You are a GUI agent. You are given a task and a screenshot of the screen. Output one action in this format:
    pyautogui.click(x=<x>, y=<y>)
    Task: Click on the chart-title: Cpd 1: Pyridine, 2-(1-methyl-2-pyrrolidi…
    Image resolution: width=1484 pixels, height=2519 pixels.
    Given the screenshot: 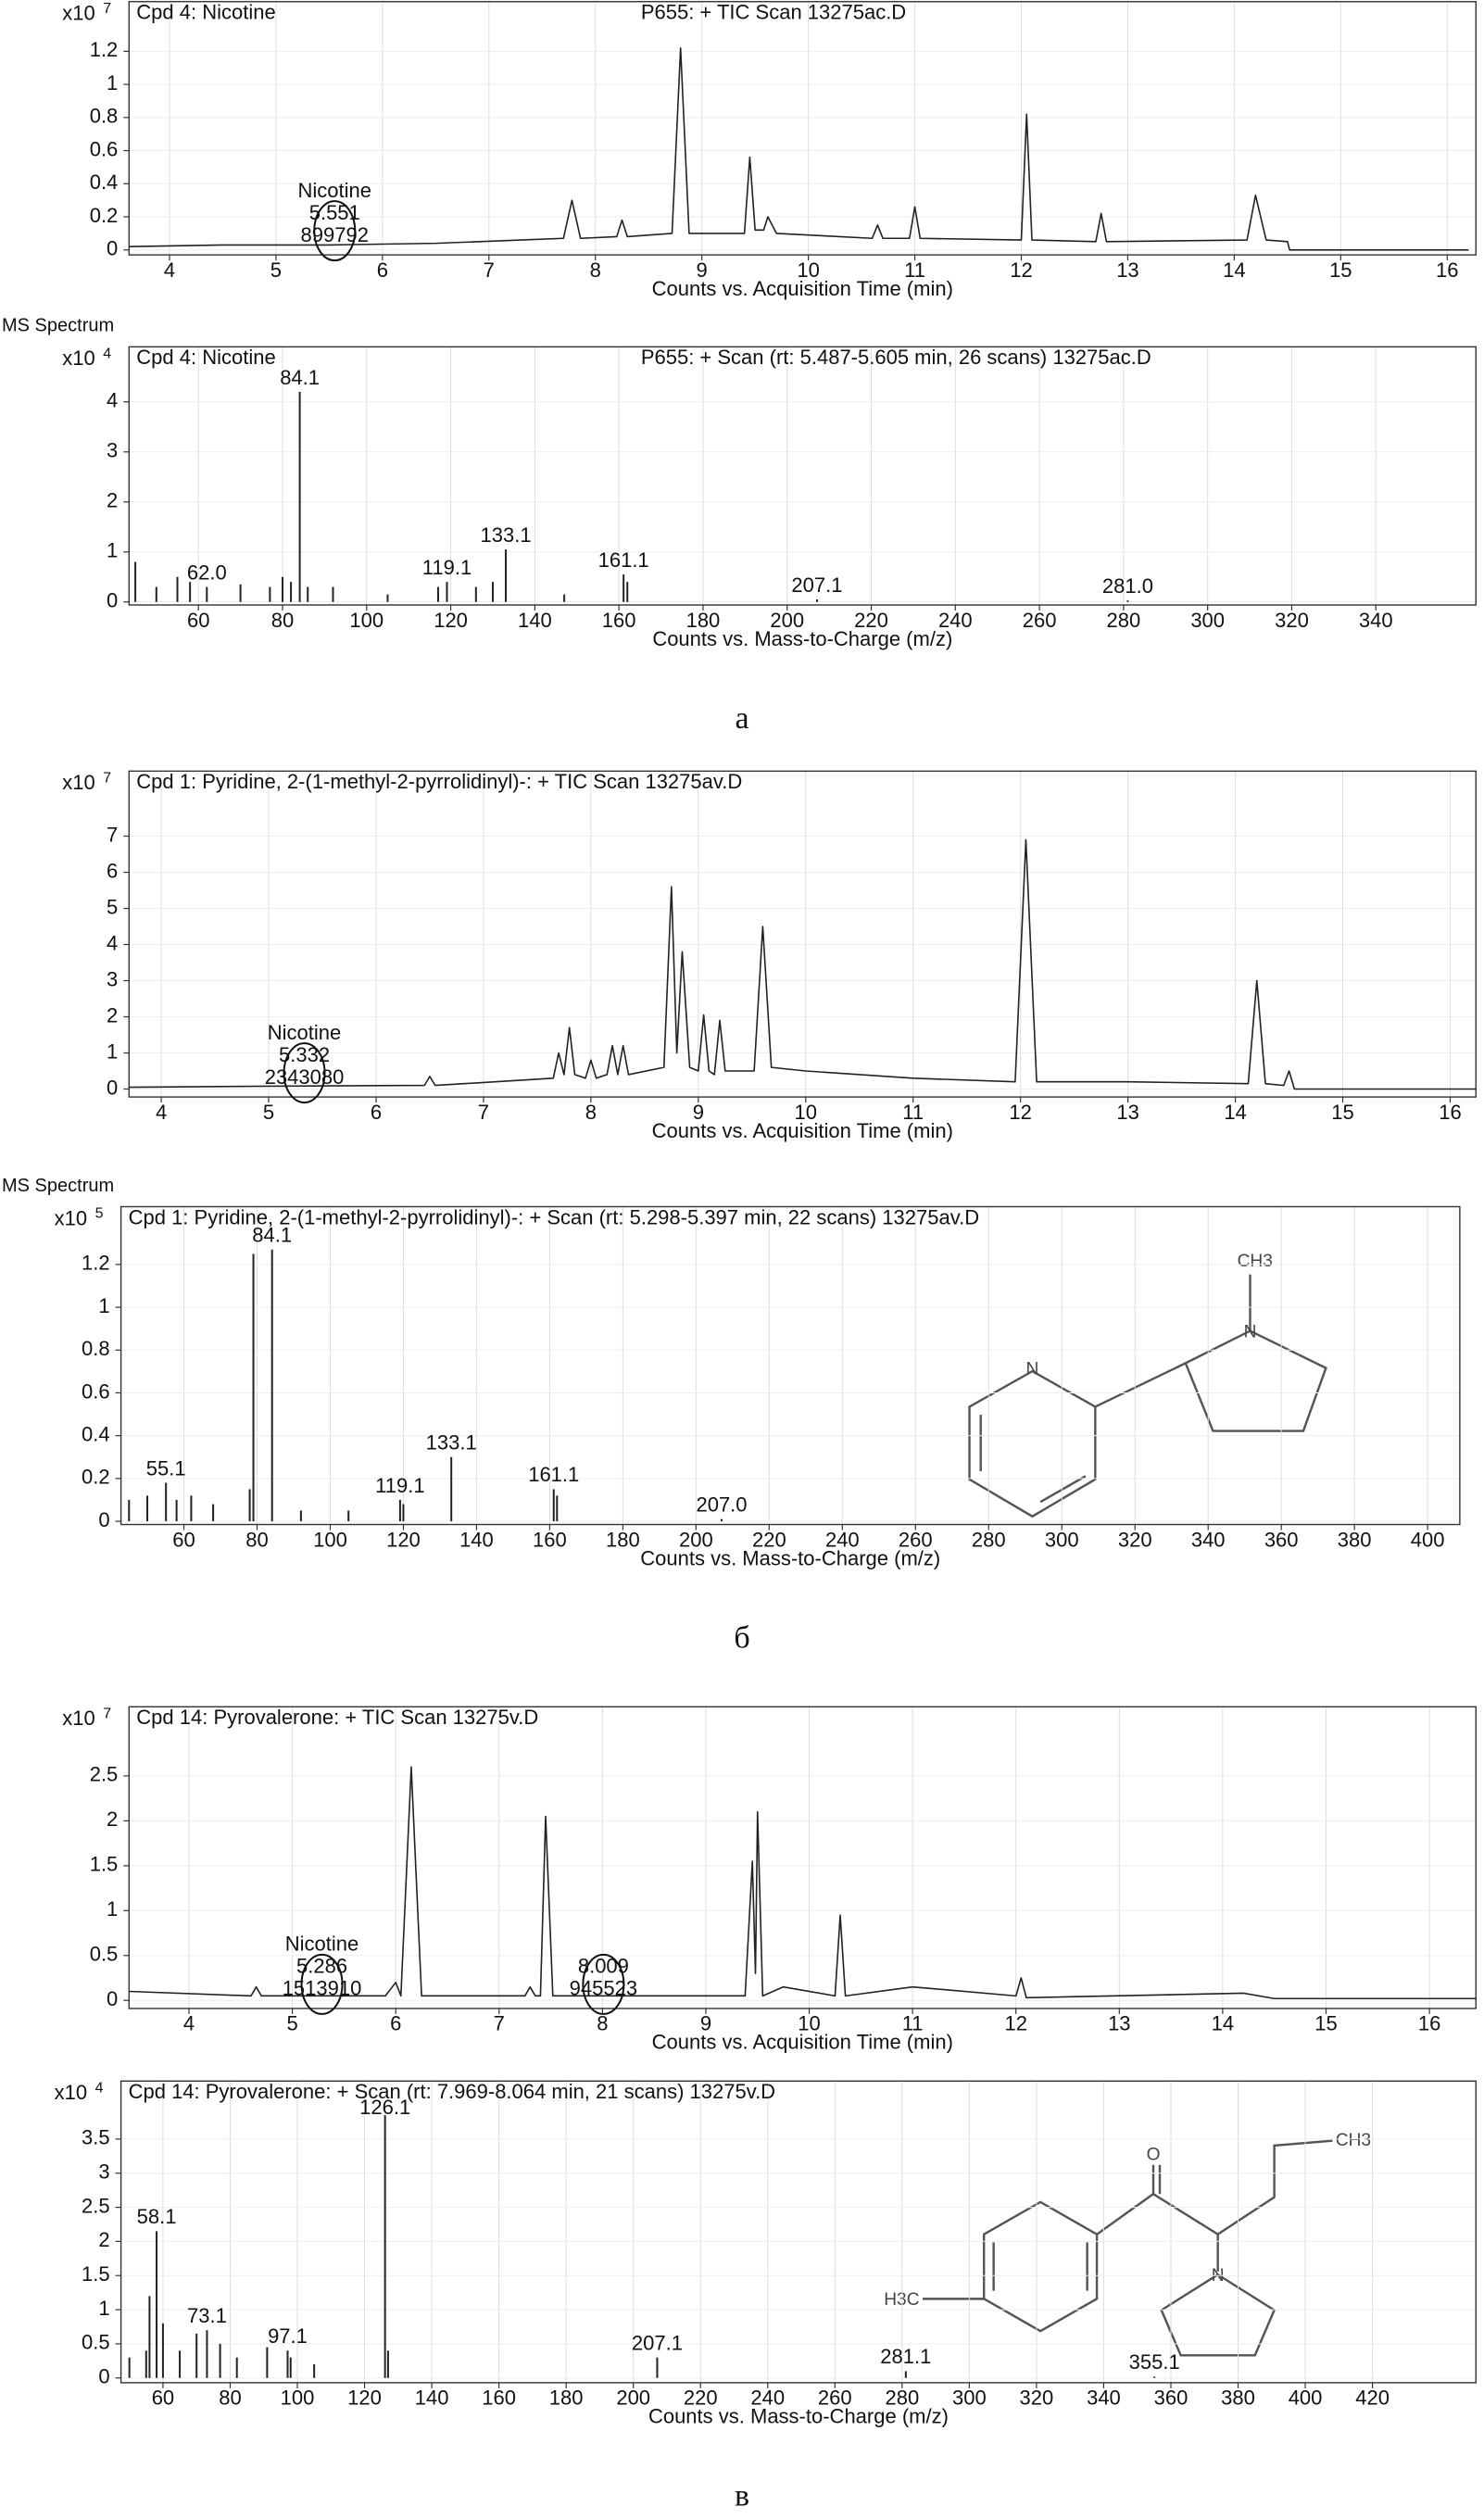 What is the action you would take?
    pyautogui.click(x=439, y=781)
    